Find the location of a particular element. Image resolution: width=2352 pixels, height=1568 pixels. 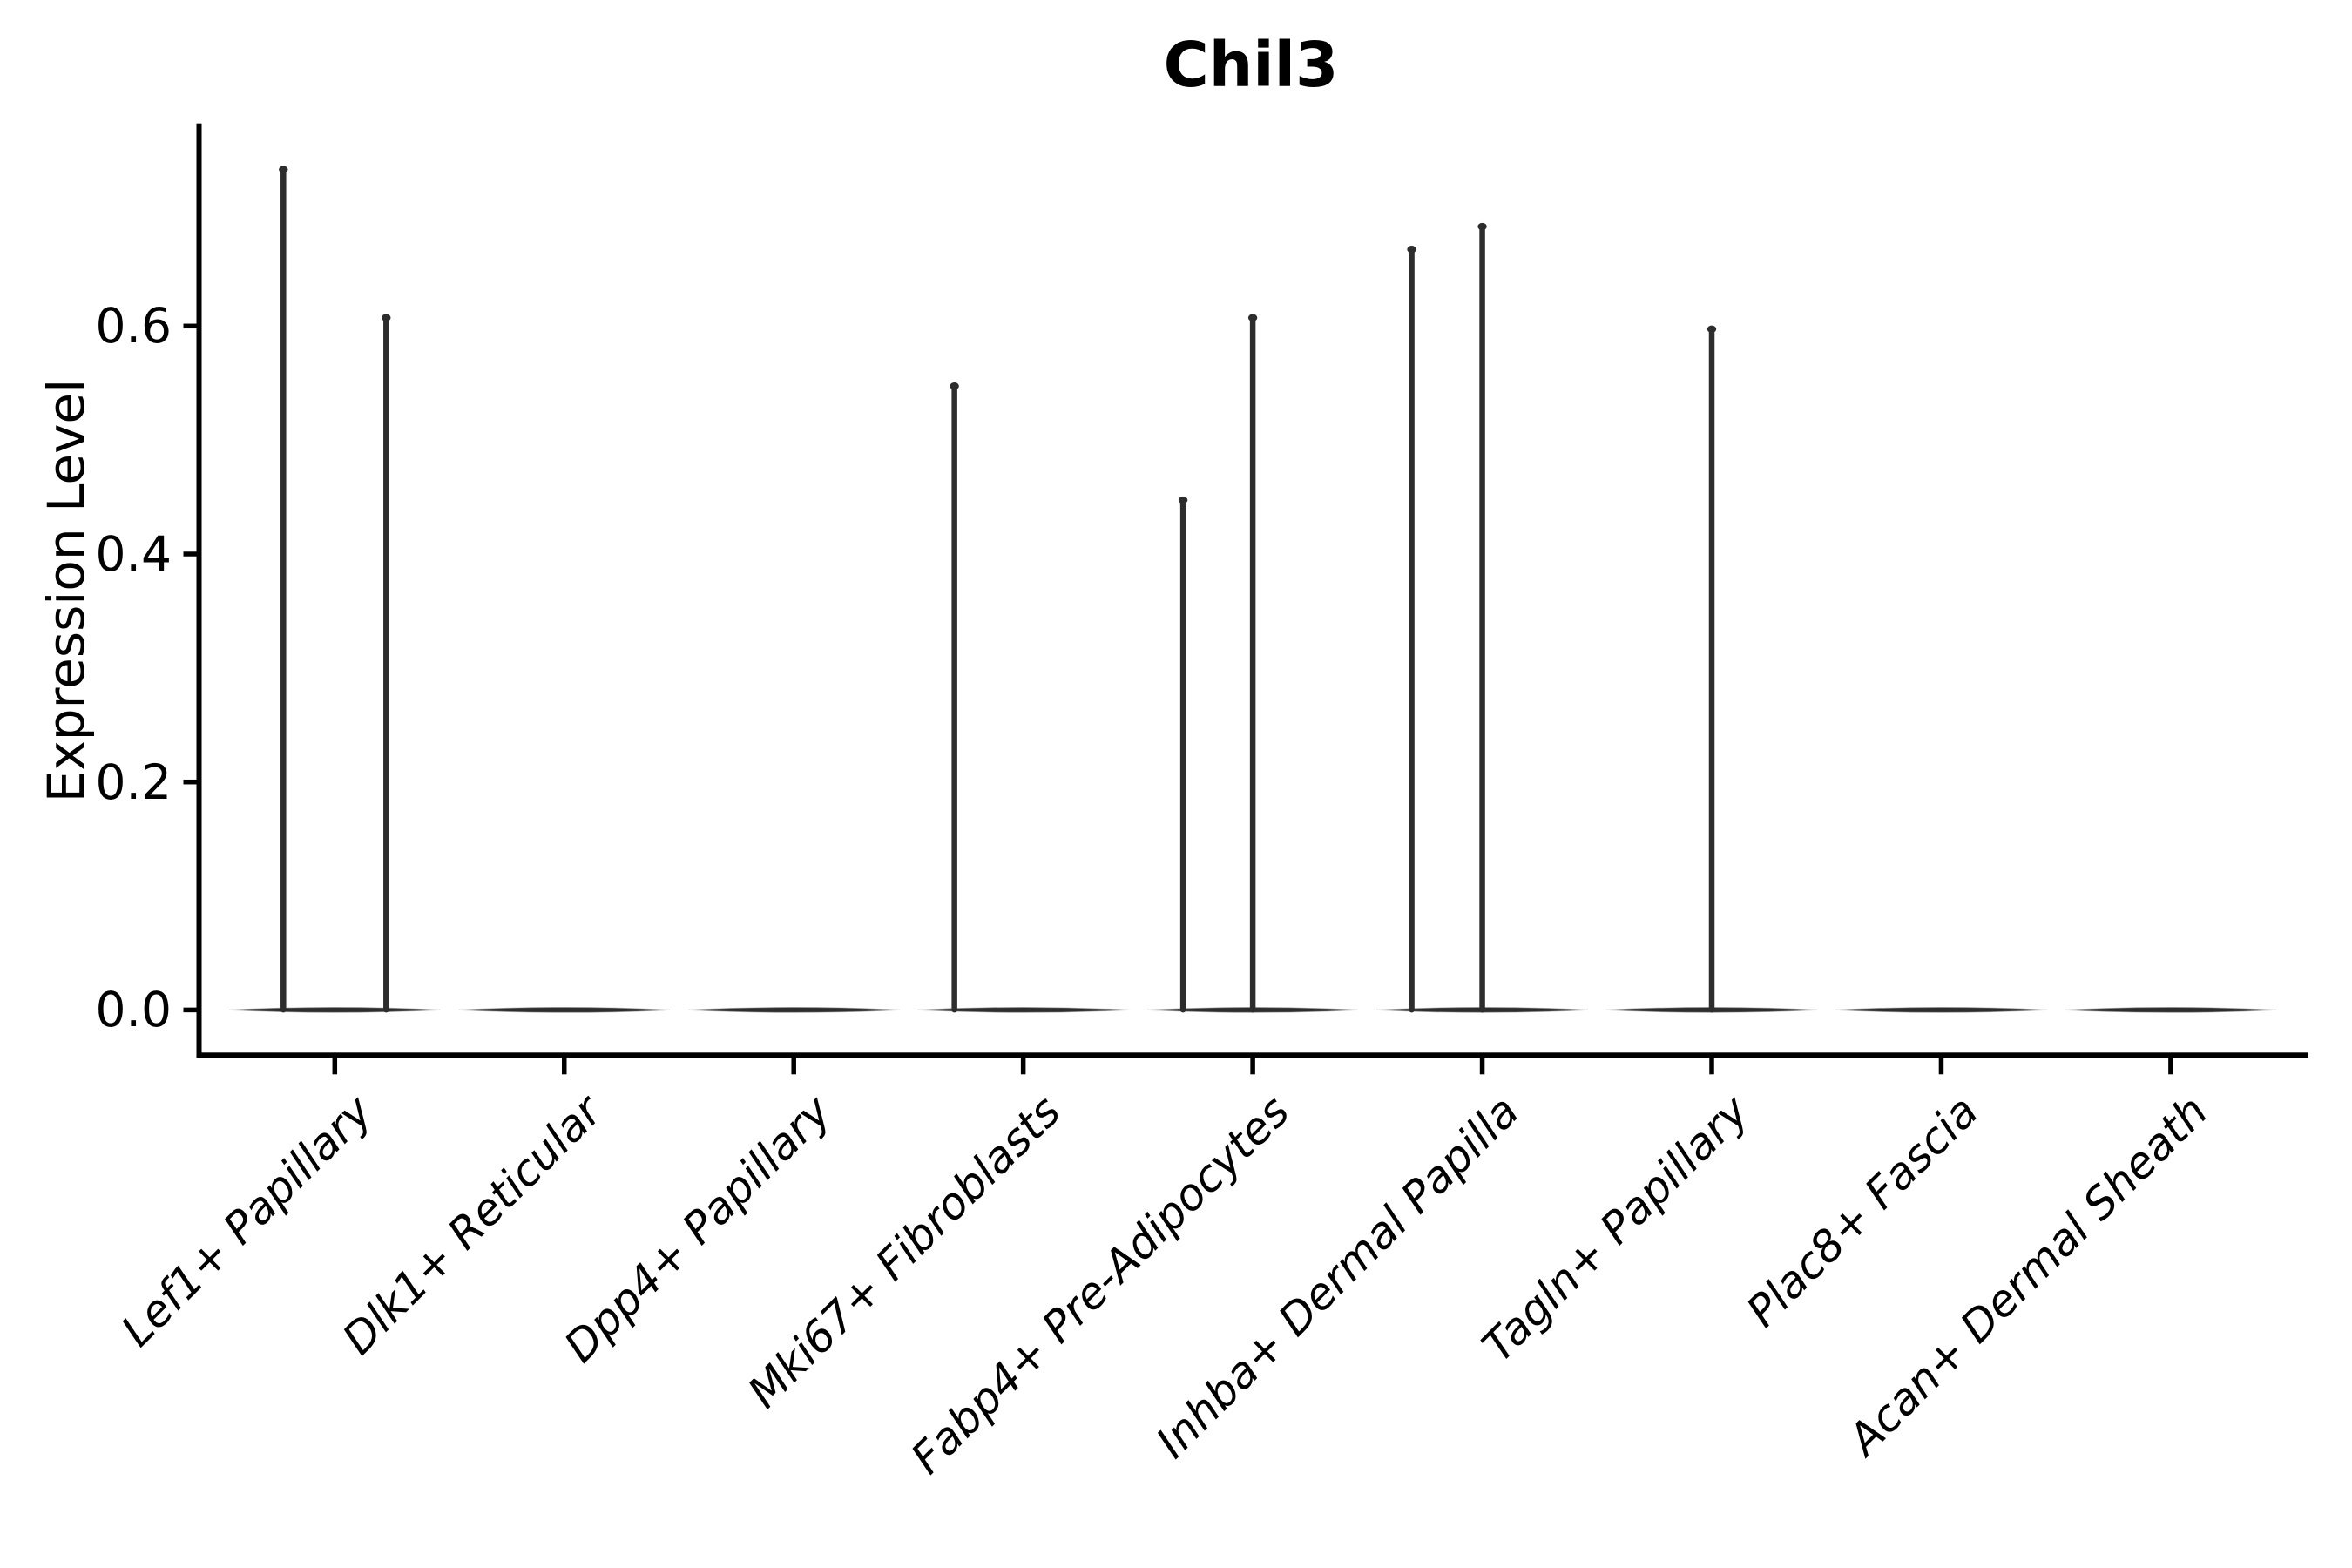

y-axis-spine is located at coordinates (199, 590).